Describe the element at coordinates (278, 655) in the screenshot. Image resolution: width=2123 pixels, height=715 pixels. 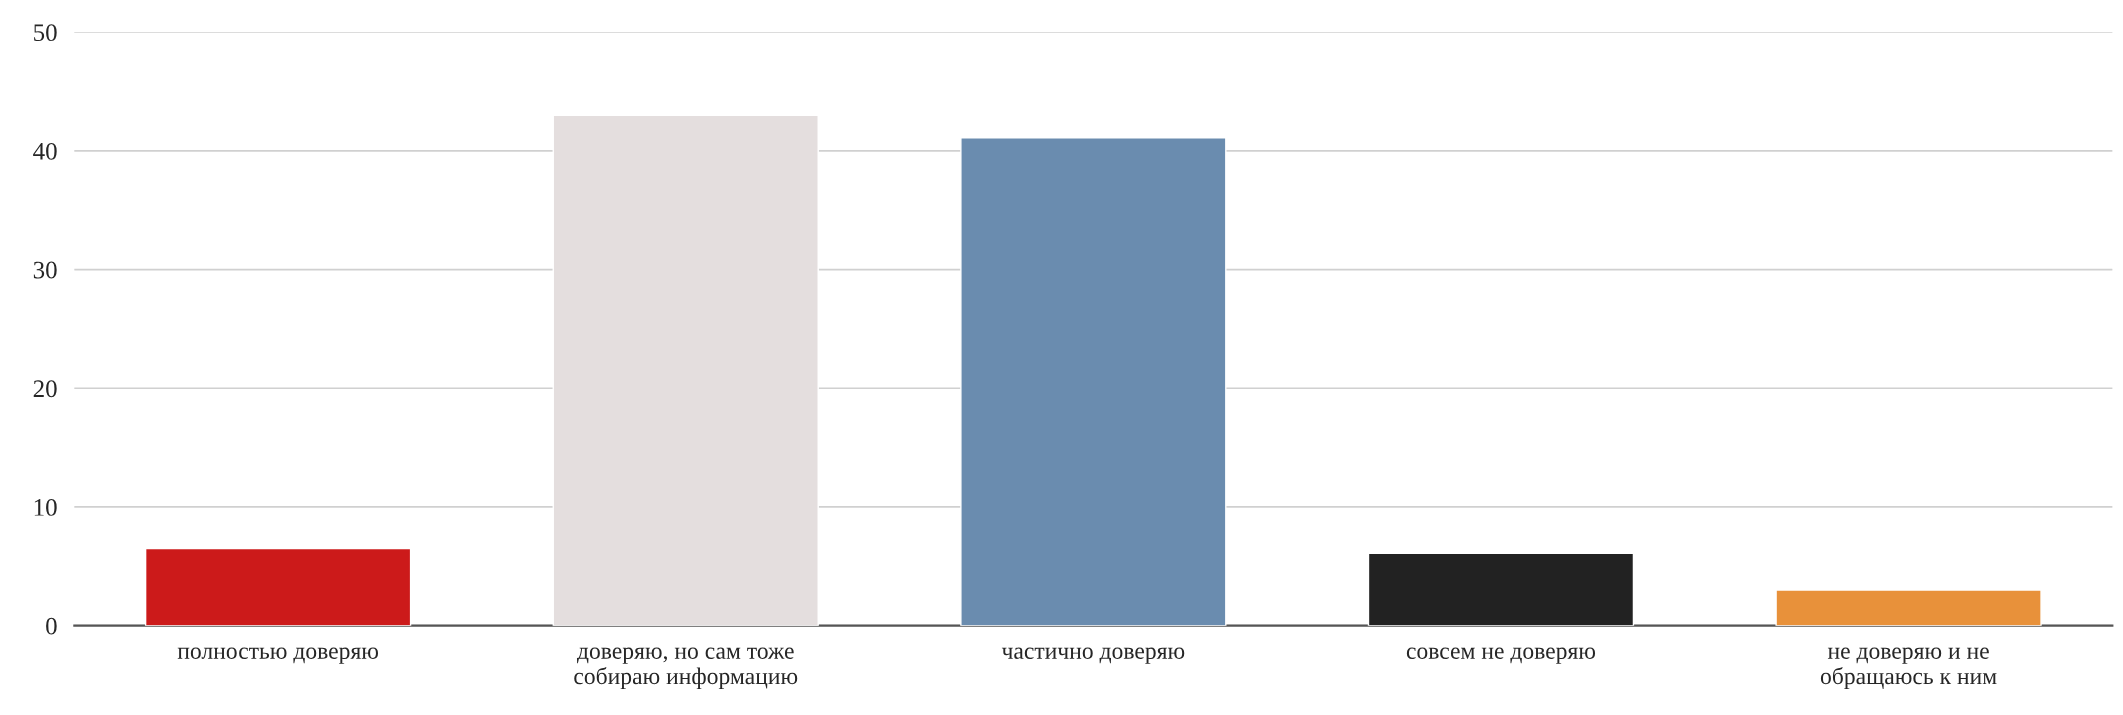
I see `x-tick-label: полностью доверяю` at that location.